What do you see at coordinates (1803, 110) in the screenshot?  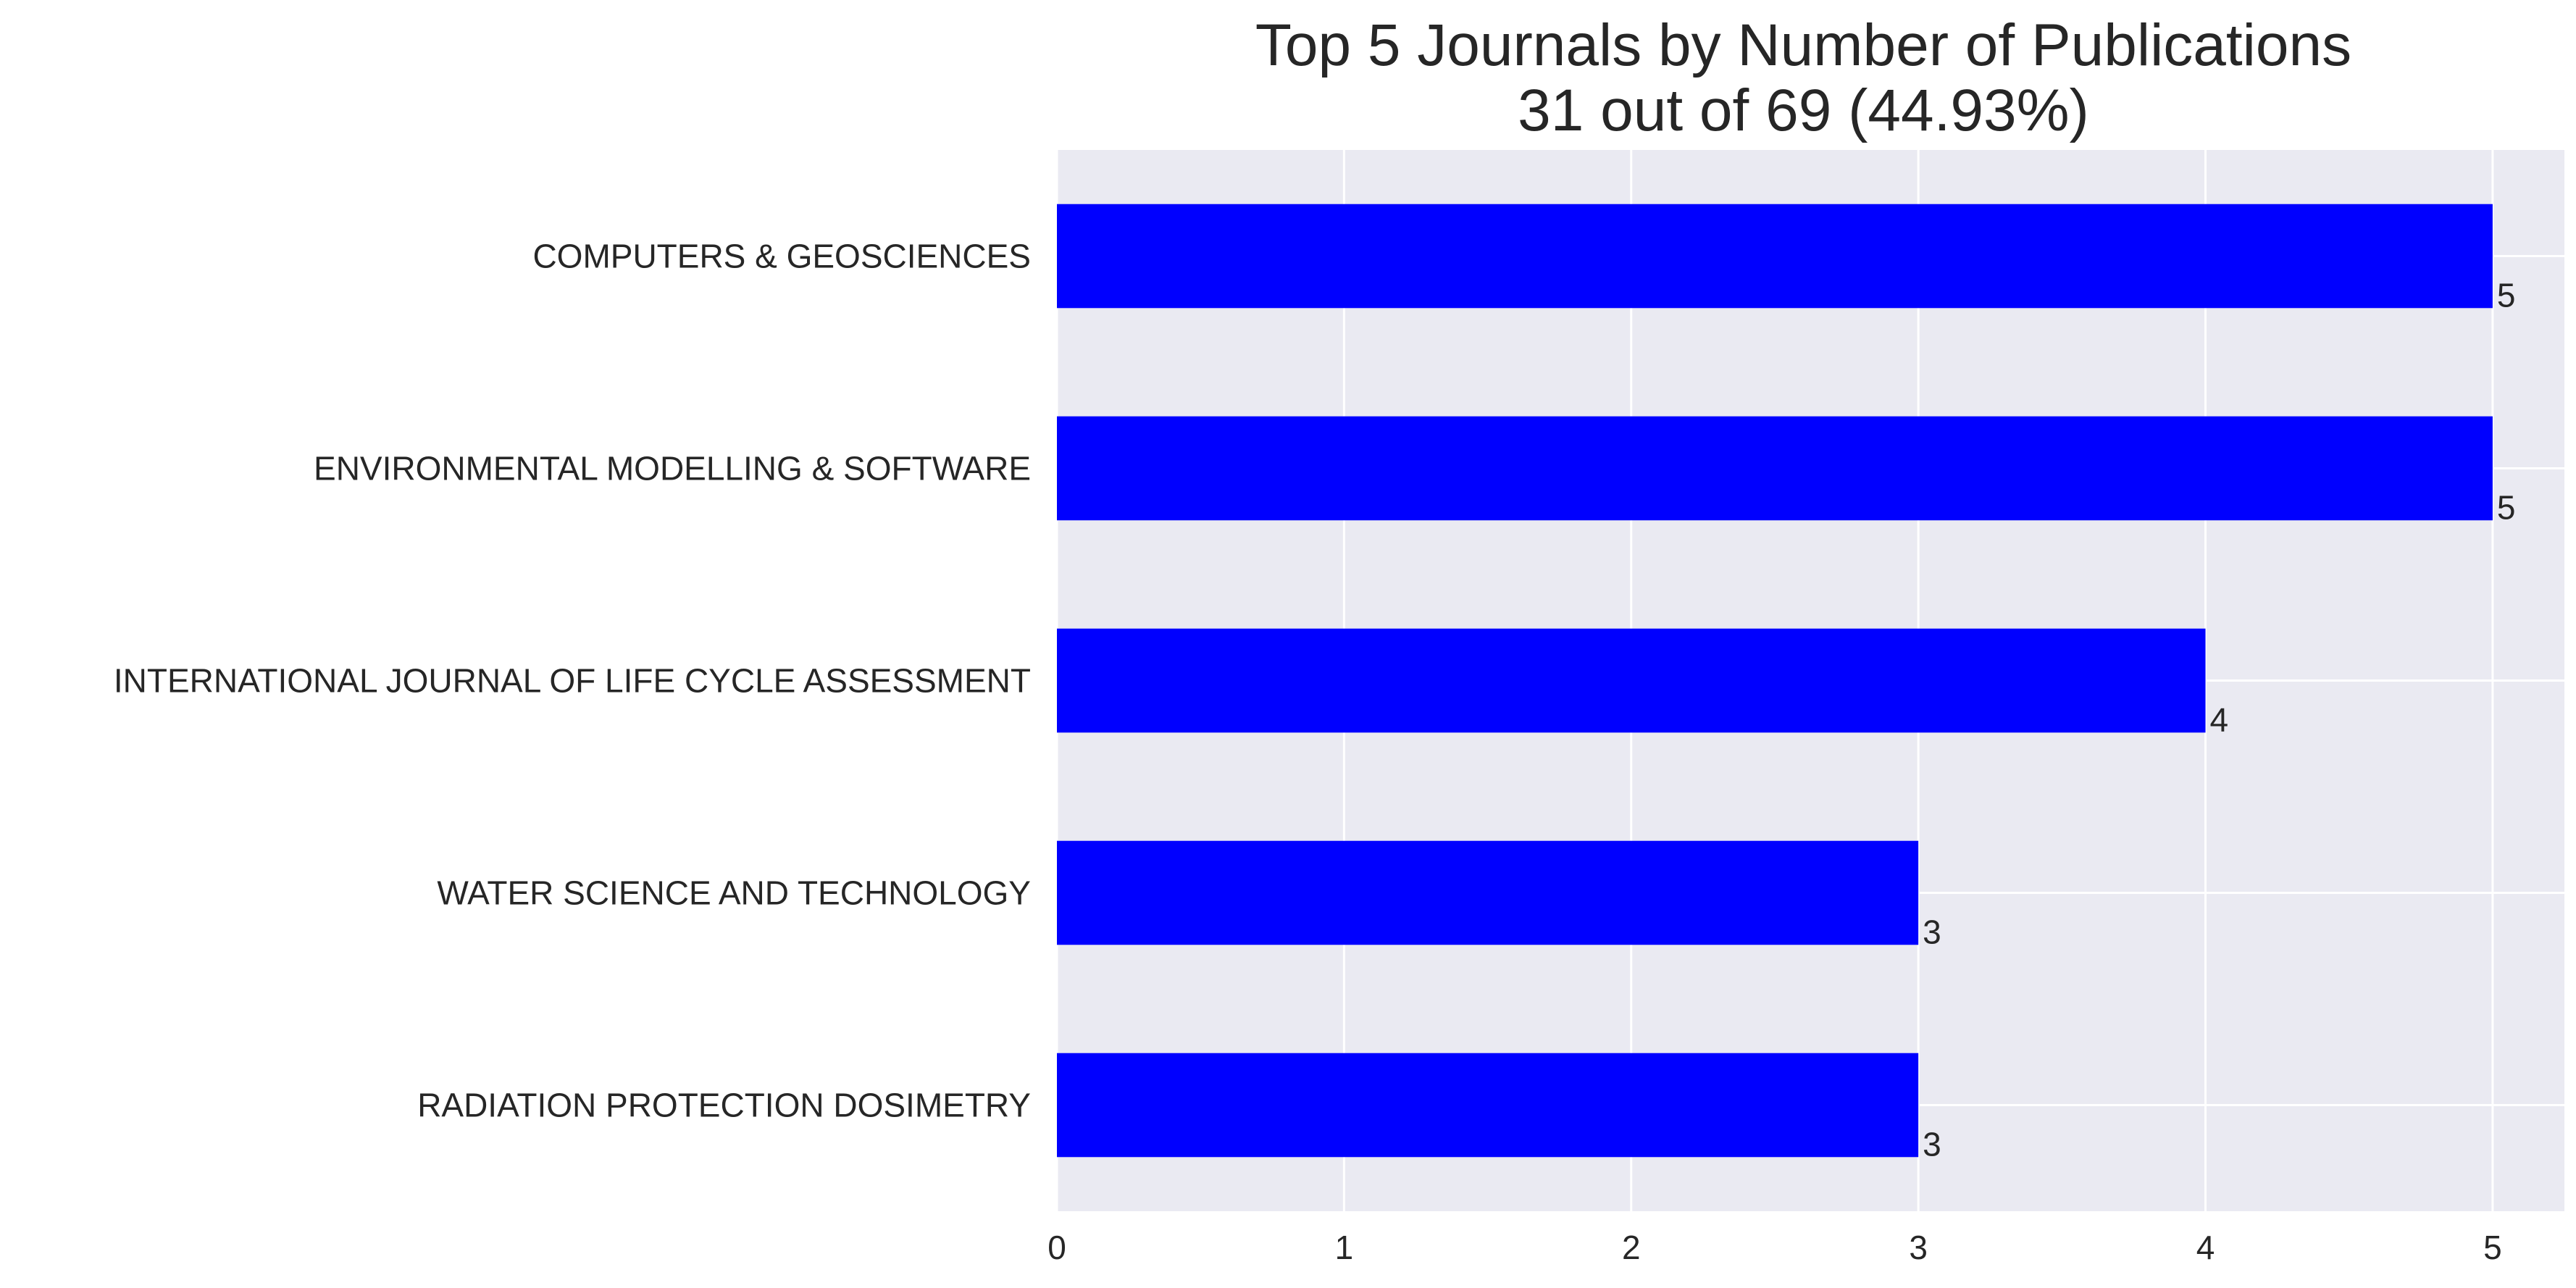 I see `chart-subtitle: 31 out of 69 (44.93%)` at bounding box center [1803, 110].